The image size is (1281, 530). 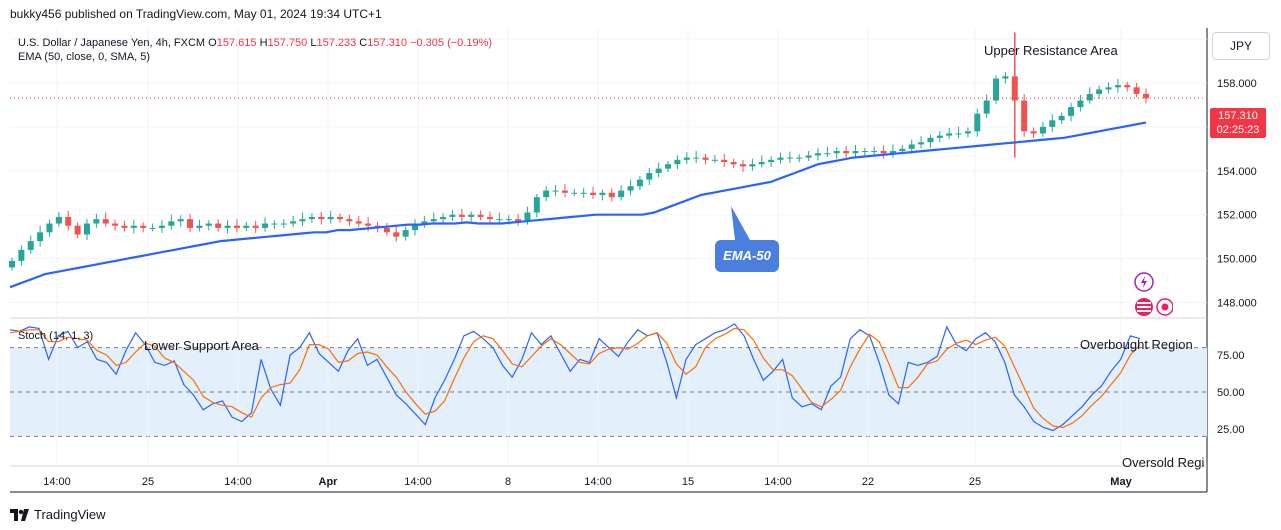 What do you see at coordinates (451, 43) in the screenshot?
I see `change-value: −0.305 (−0.19%)` at bounding box center [451, 43].